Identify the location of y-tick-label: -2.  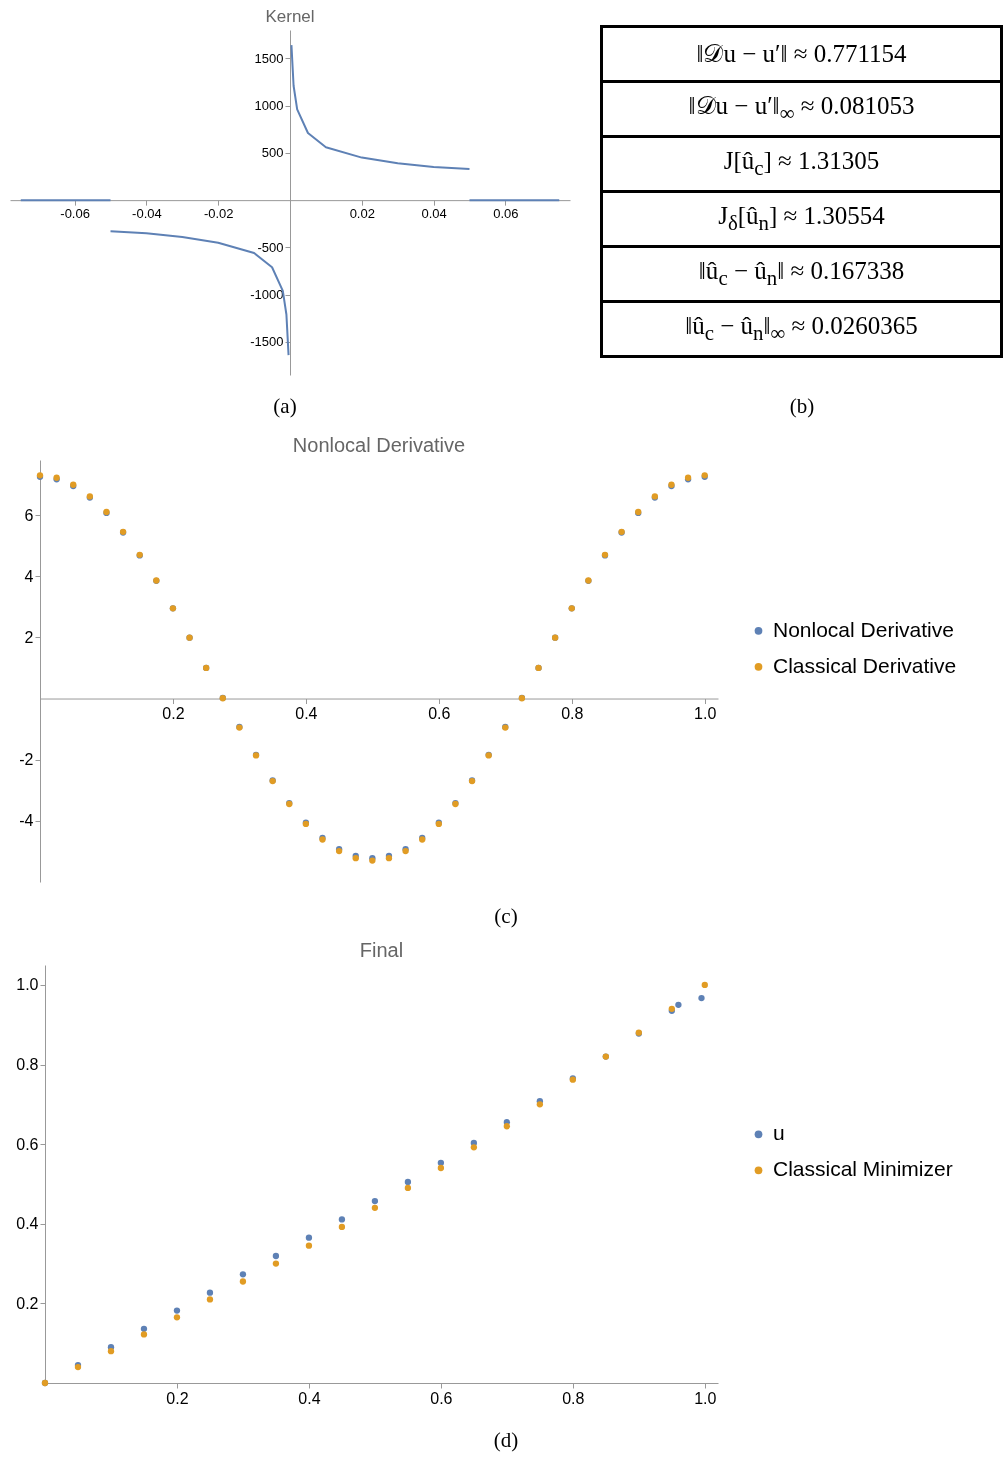
(26, 760).